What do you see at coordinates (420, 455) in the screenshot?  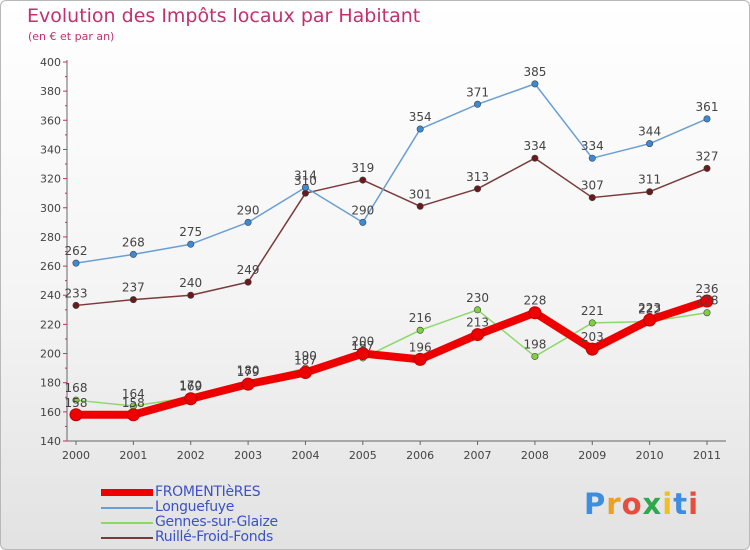 I see `x-tick-label: 2006` at bounding box center [420, 455].